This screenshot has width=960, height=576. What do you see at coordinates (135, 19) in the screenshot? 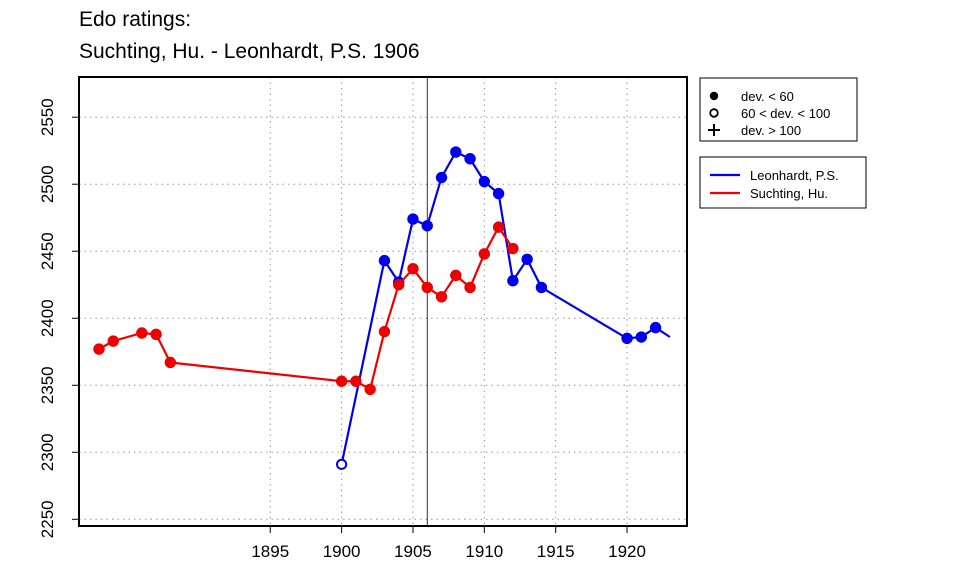
I see `chart-title-line-1: Edo ratings:` at bounding box center [135, 19].